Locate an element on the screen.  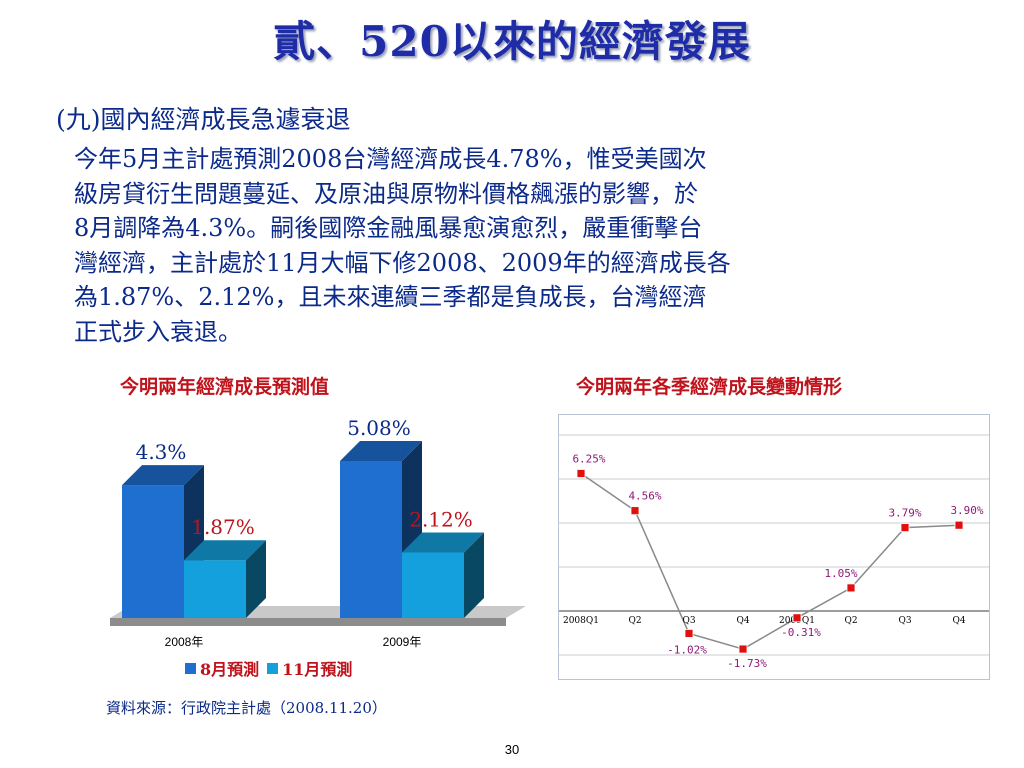
bar-category-label: 2008年 is located at coordinates (184, 642).